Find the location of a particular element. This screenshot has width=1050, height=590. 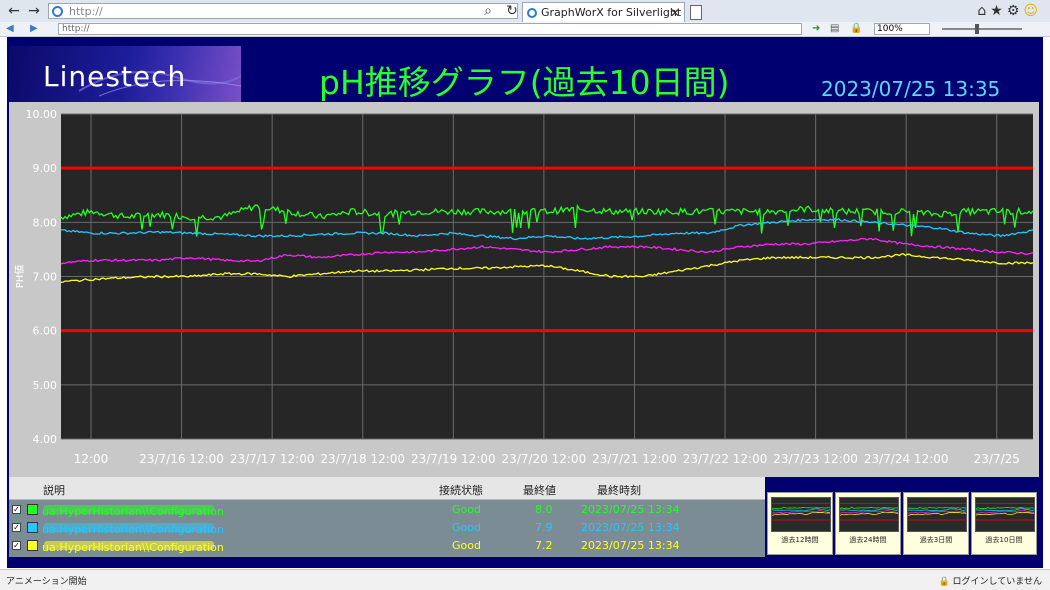

header-description: 説明 is located at coordinates (54, 490).